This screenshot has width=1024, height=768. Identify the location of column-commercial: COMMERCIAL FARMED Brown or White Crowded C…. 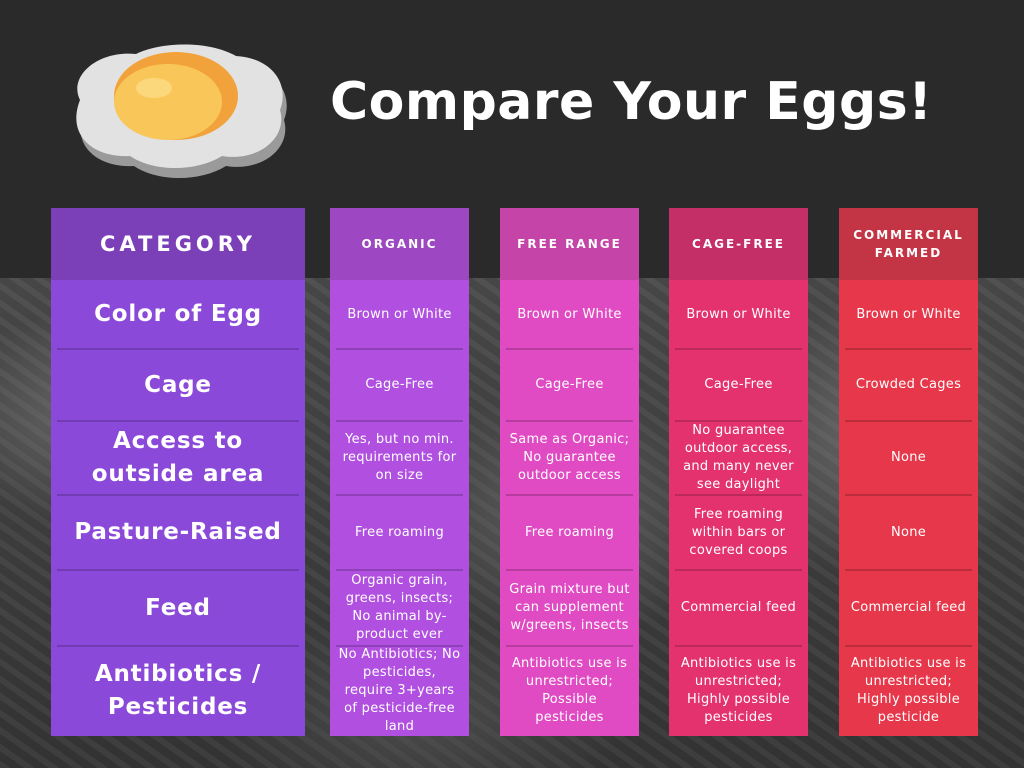
(908, 472).